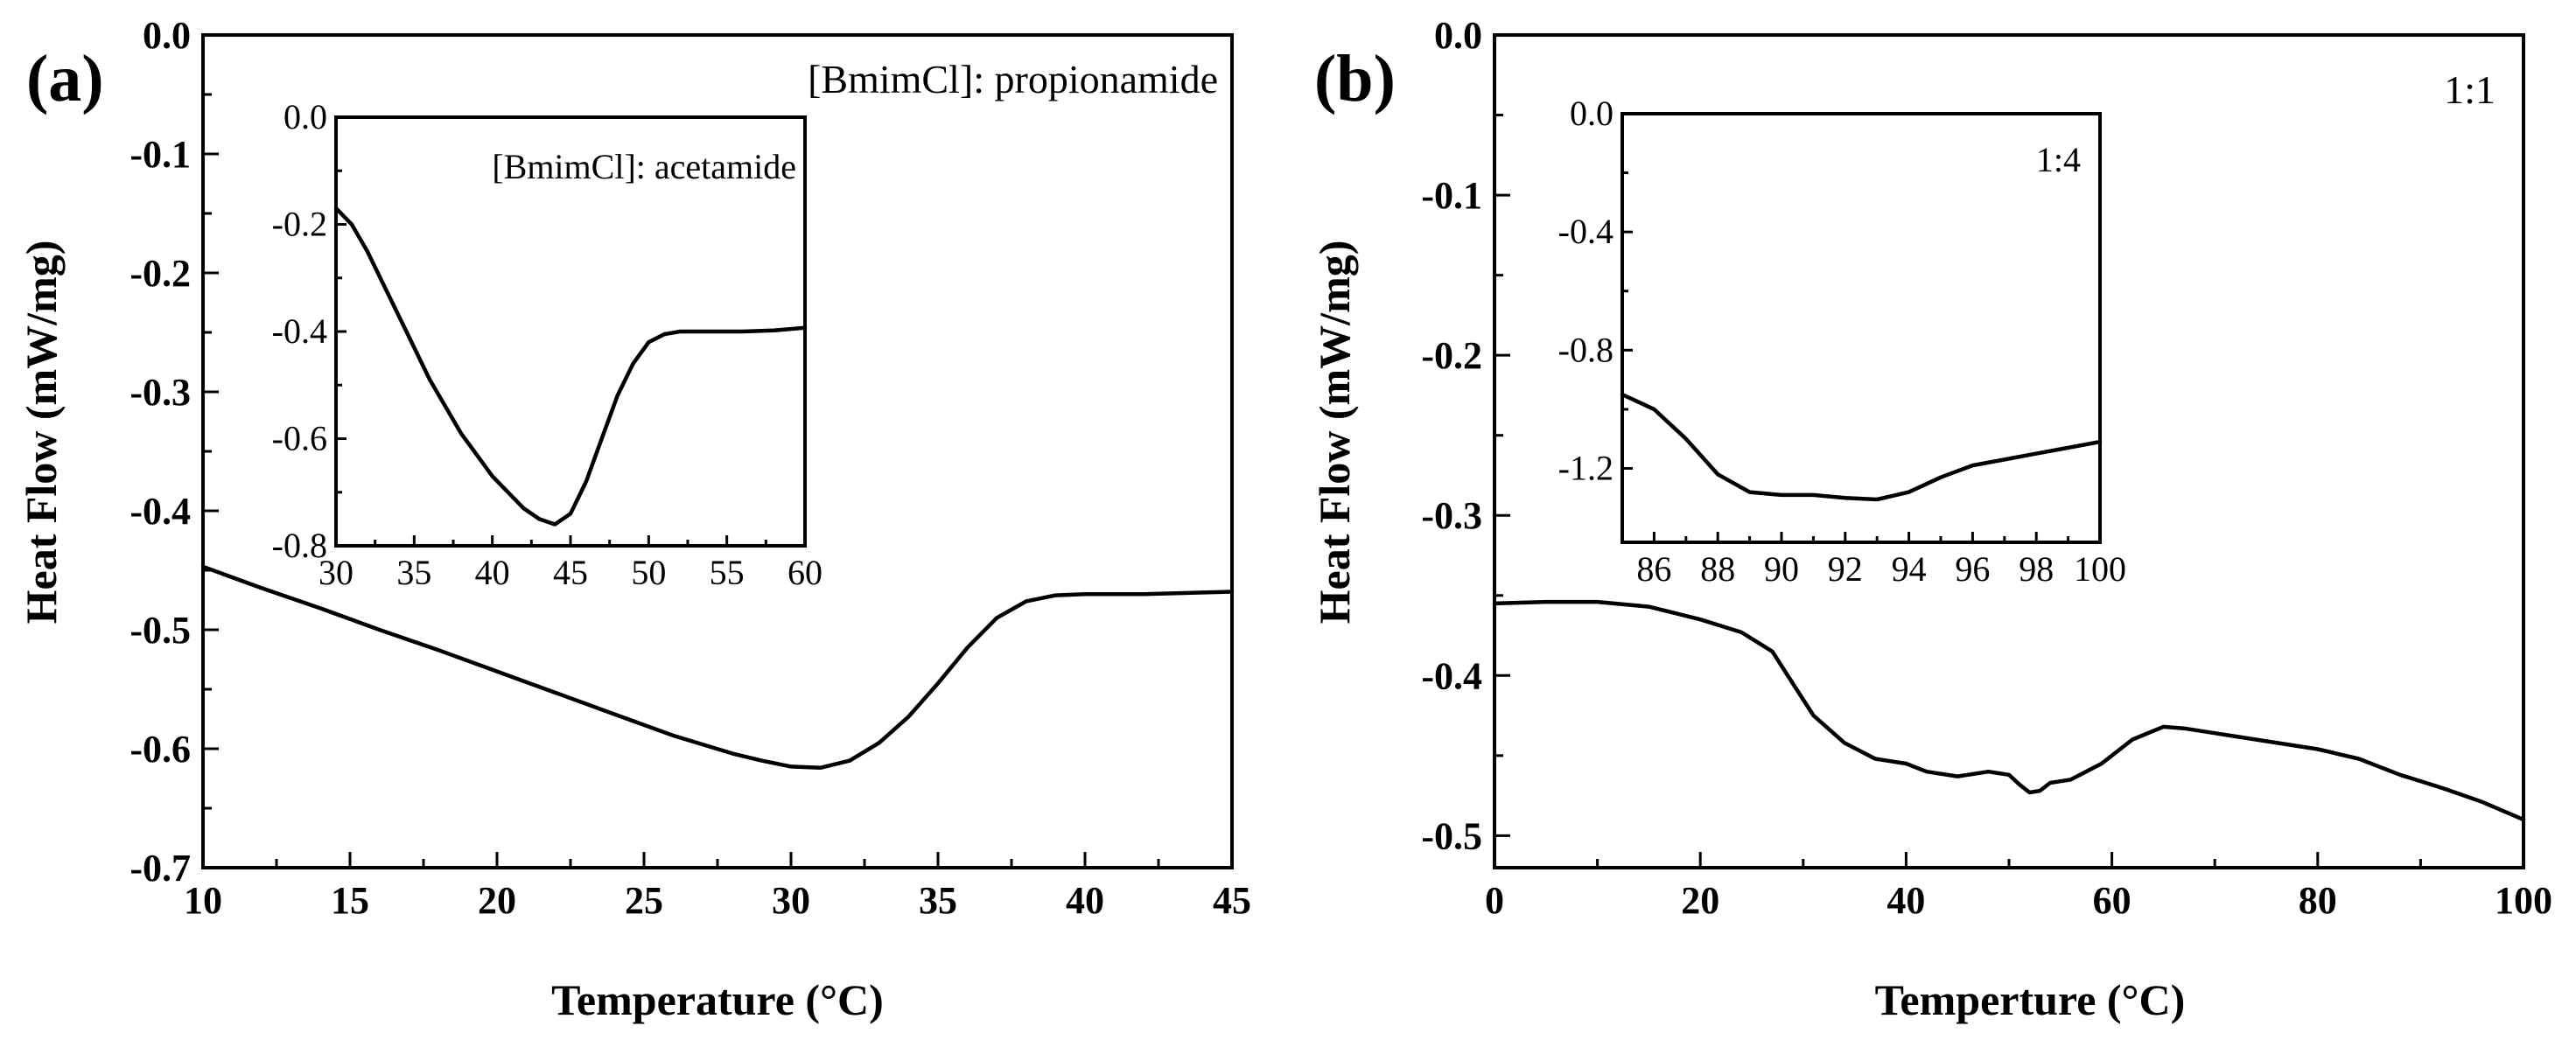  I want to click on panel-b-inset: 86 88 90 92 94 96 98 100 0.0 -0.4 -0.8 -1.2 1:4, so click(1842, 341).